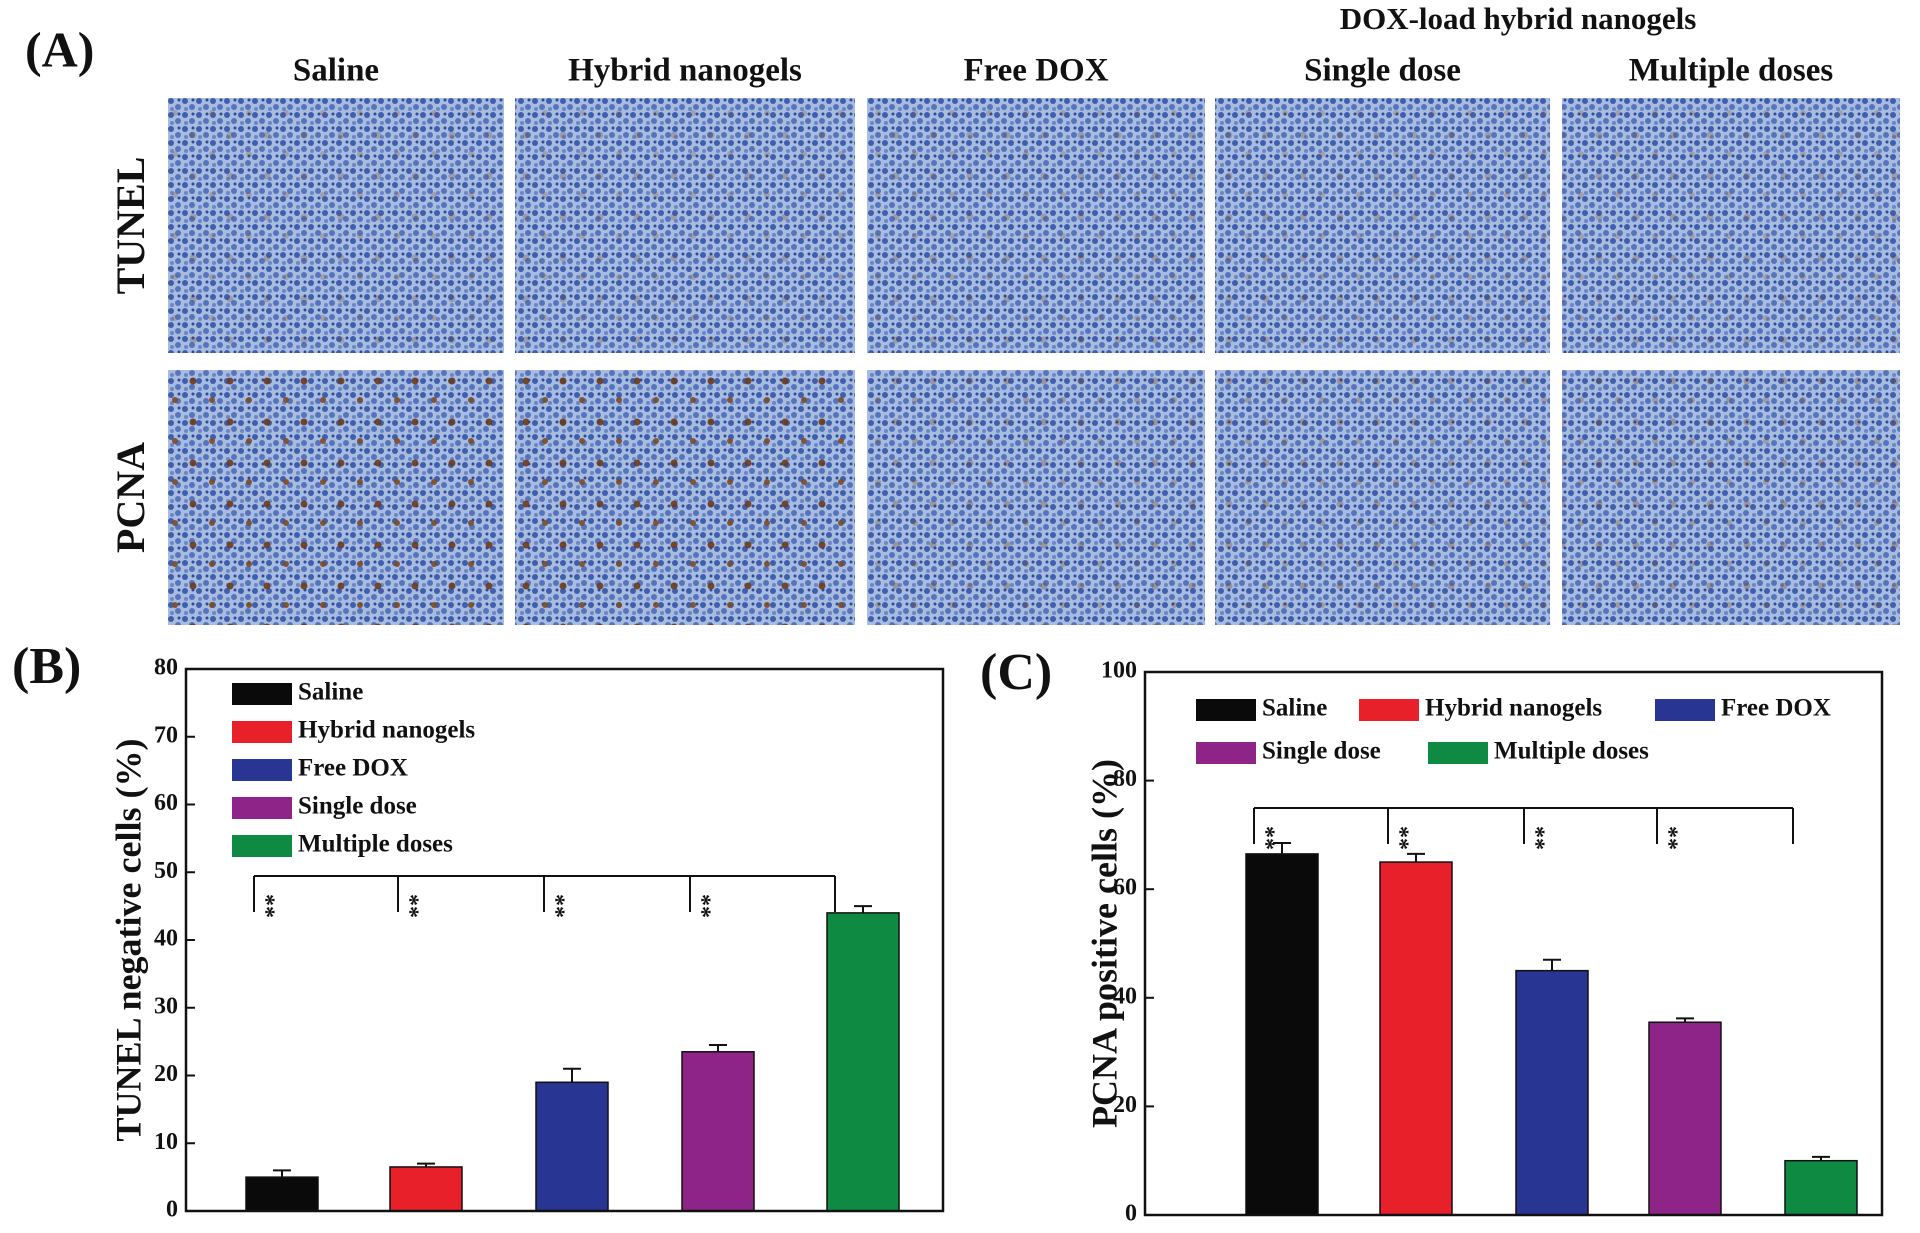  What do you see at coordinates (336, 71) in the screenshot?
I see `column-title: Saline` at bounding box center [336, 71].